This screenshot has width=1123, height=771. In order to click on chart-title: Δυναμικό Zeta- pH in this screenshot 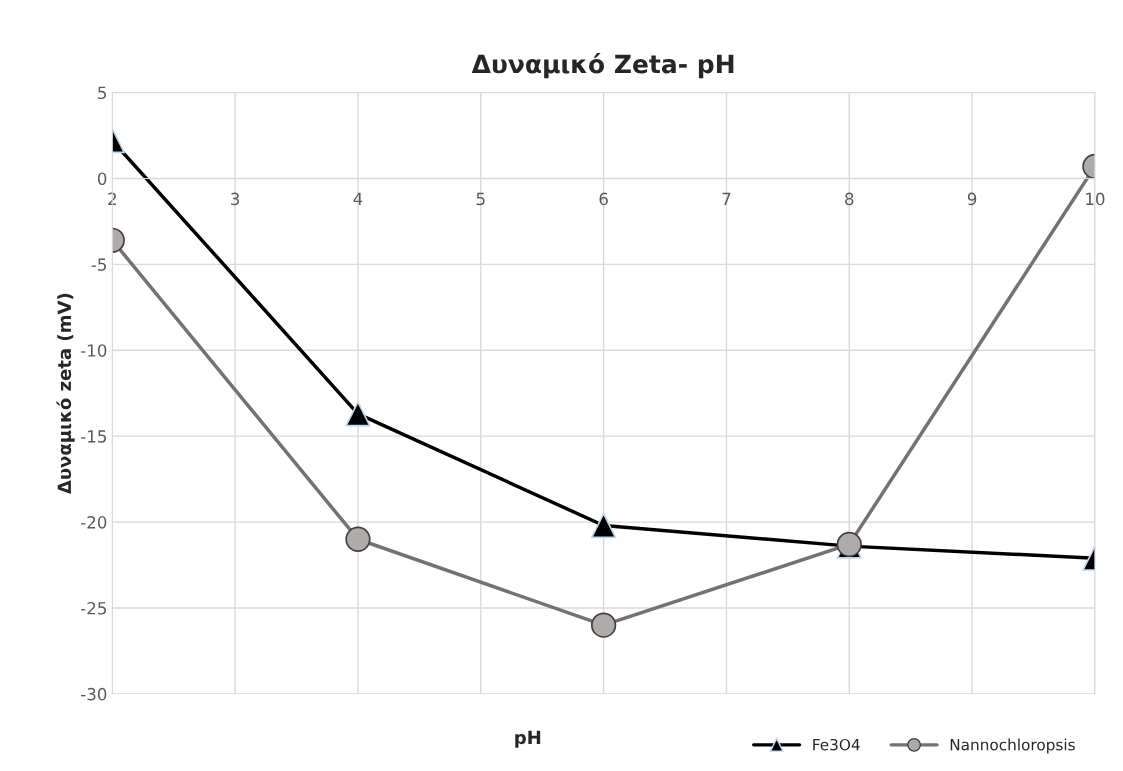, I will do `click(602, 66)`.